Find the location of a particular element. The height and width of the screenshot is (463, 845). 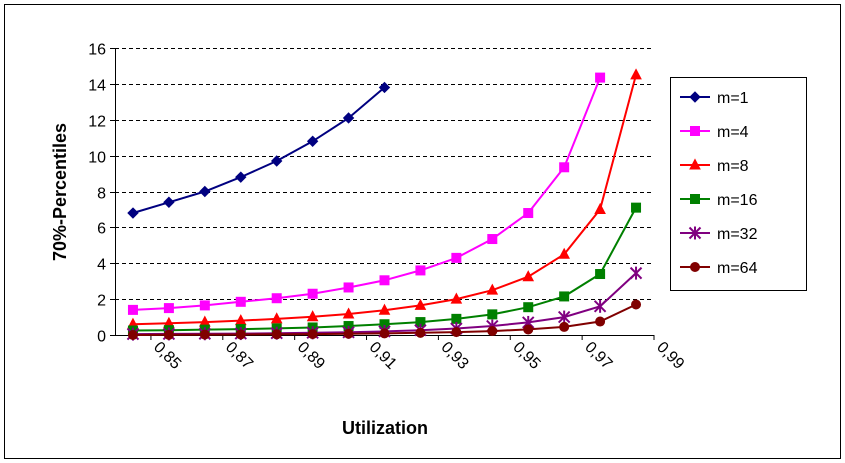

legend-box is located at coordinates (738, 184).